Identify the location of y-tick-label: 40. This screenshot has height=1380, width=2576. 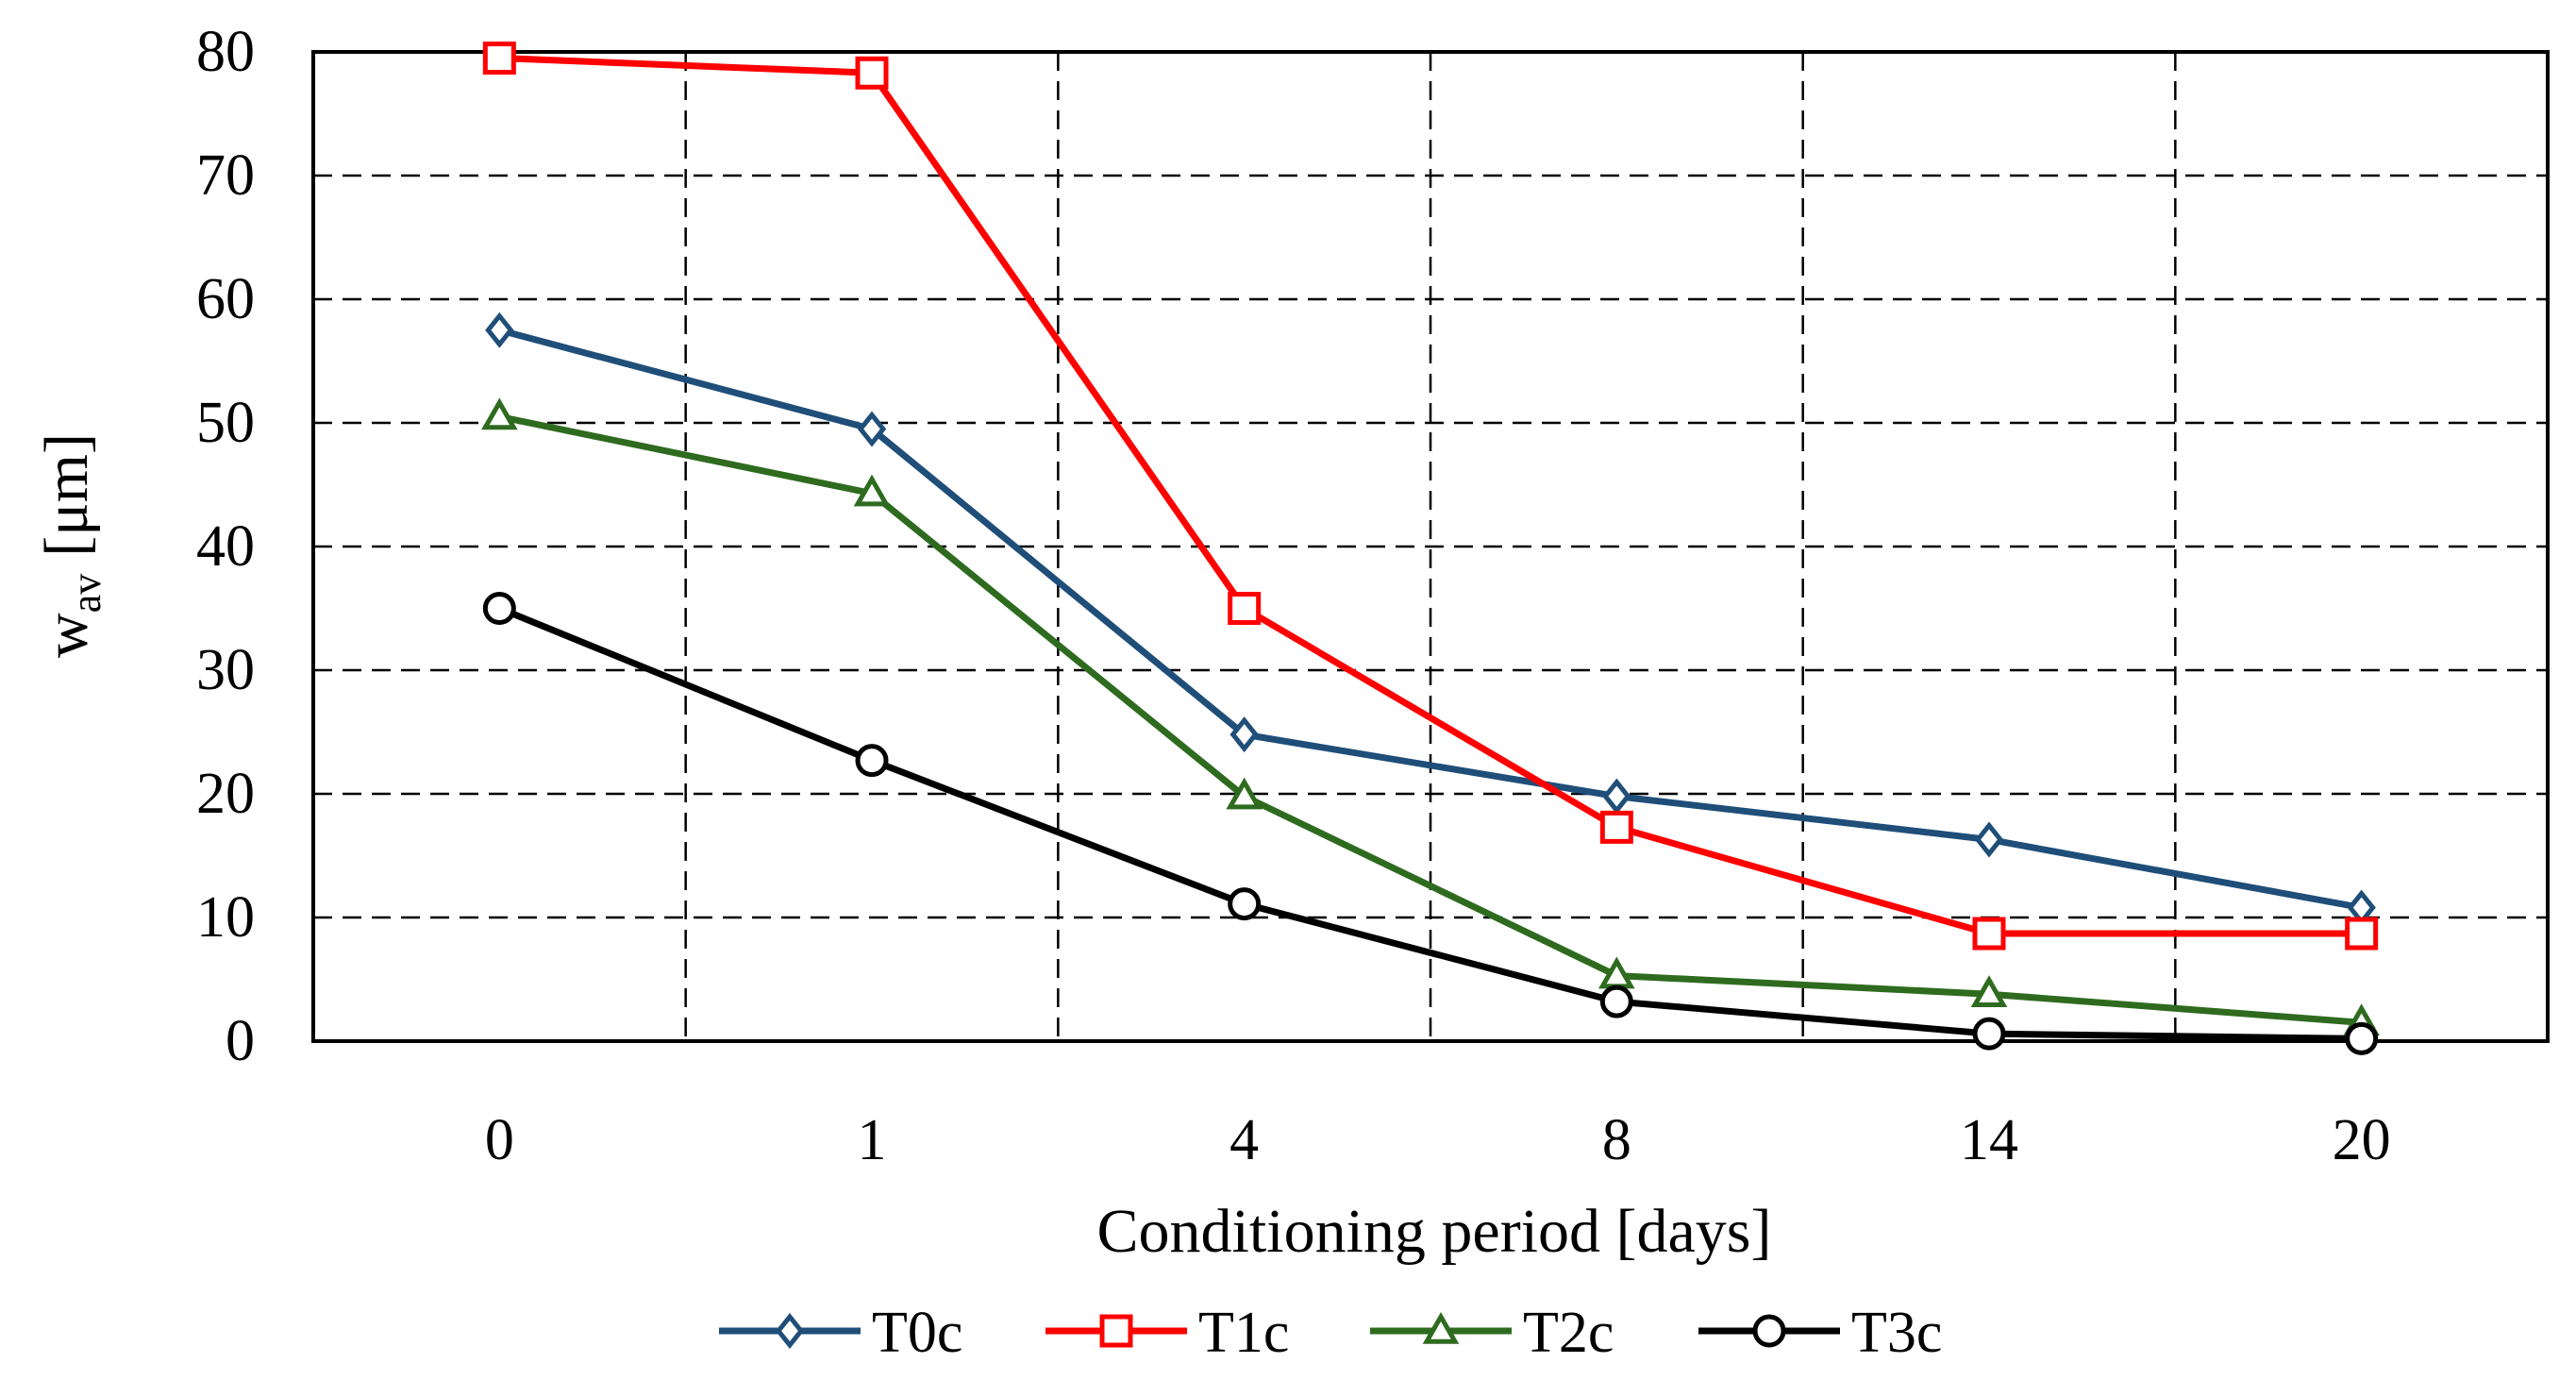
(225, 546).